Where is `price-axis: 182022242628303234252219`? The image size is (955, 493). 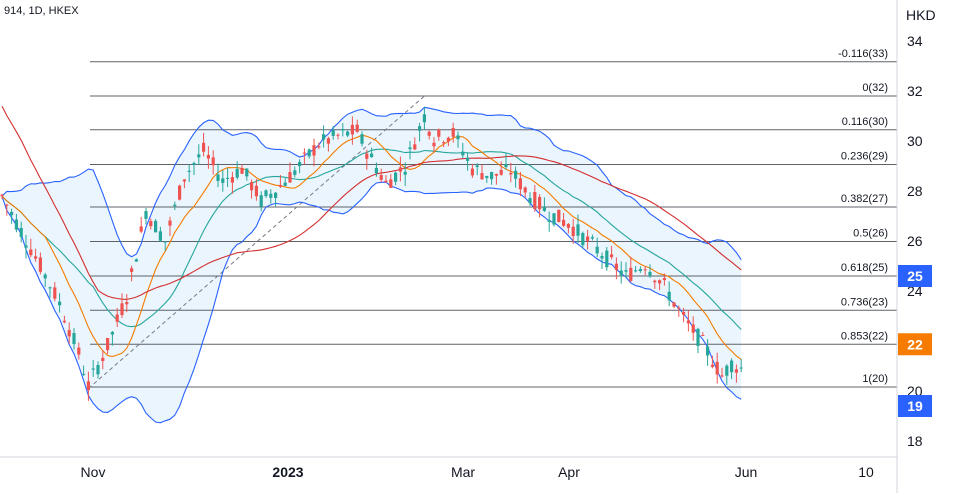
price-axis: 182022242628303234252219 is located at coordinates (915, 241).